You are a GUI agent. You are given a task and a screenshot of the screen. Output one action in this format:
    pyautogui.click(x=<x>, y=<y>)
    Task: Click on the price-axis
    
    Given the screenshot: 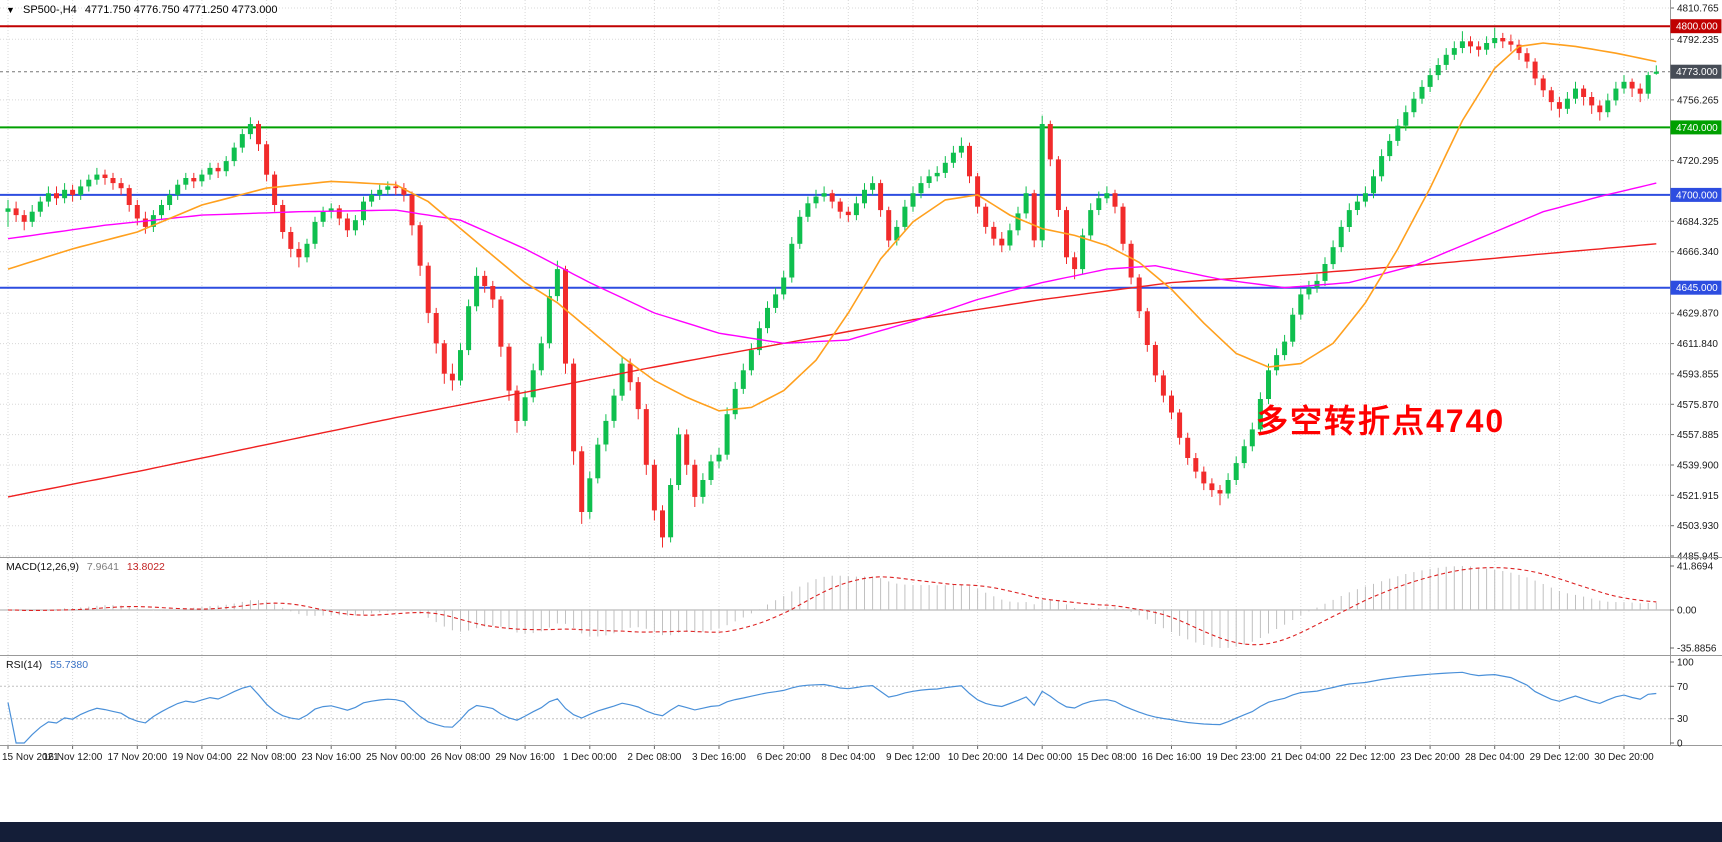 What is the action you would take?
    pyautogui.click(x=1696, y=383)
    